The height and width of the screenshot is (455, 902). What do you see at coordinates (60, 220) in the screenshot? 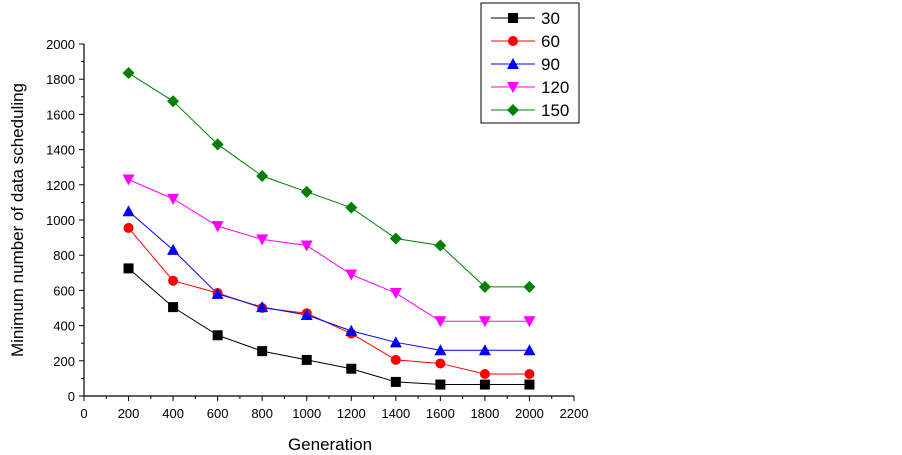
I see `y-tick-label: 1000` at bounding box center [60, 220].